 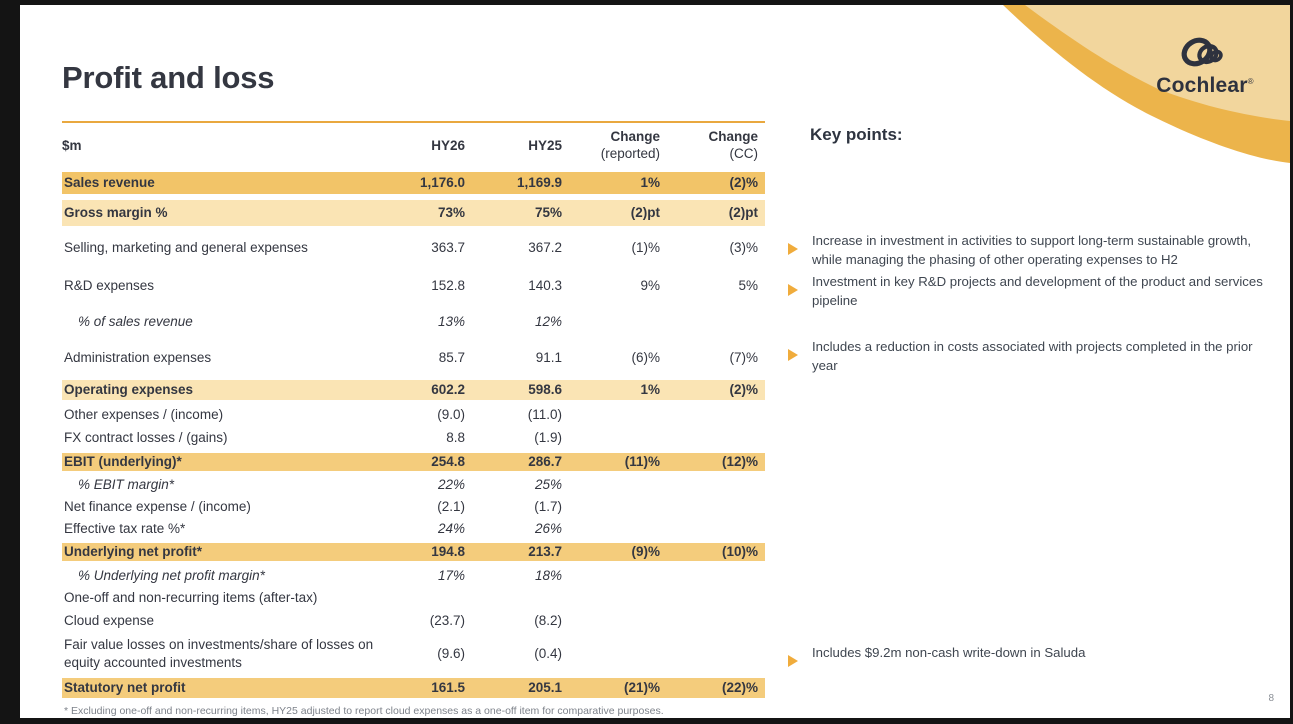 What do you see at coordinates (413, 529) in the screenshot?
I see `table-row: Effective tax rate %* 24% 26%` at bounding box center [413, 529].